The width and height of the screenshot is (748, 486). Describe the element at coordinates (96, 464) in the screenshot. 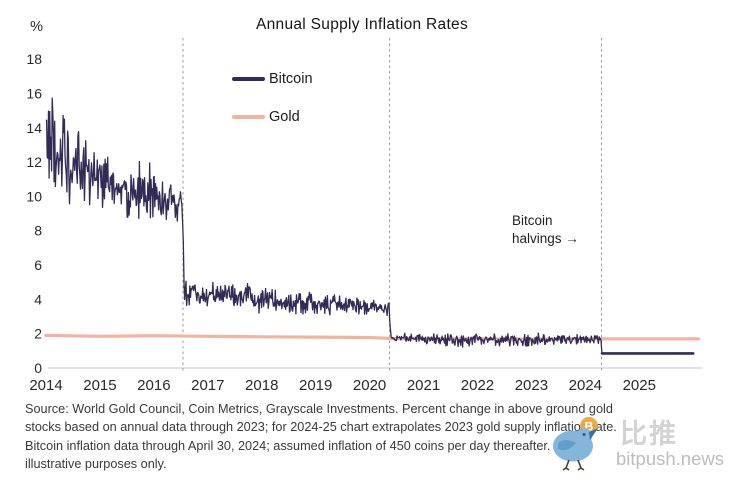

I see `source-line: illustrative purposes only.` at that location.